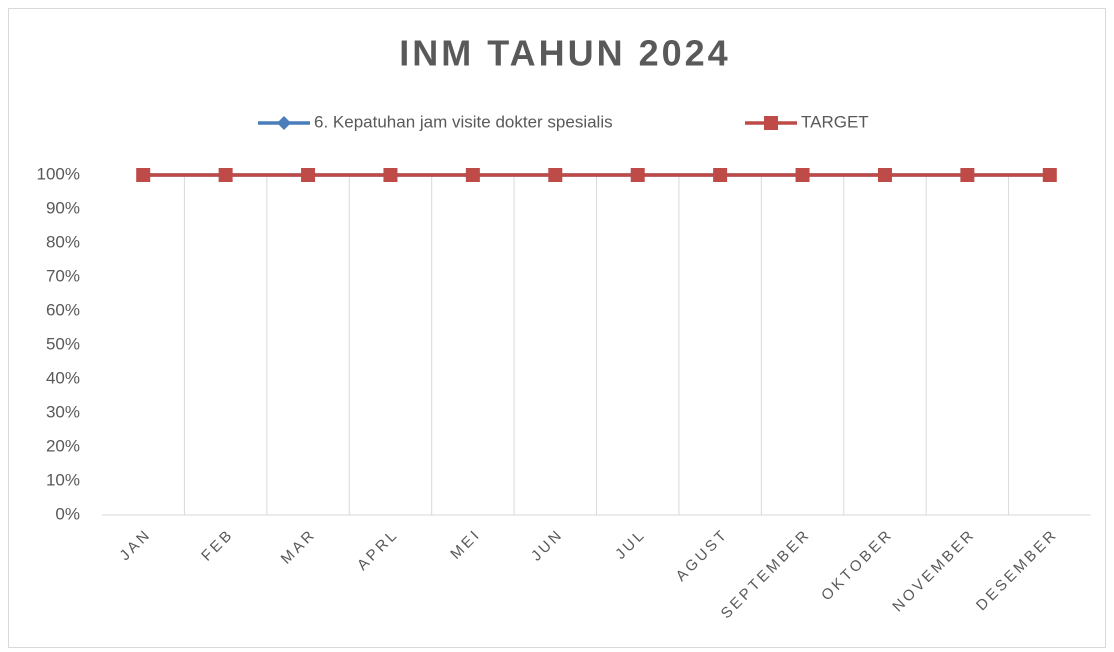  What do you see at coordinates (63, 411) in the screenshot?
I see `y-tick-label: 30%` at bounding box center [63, 411].